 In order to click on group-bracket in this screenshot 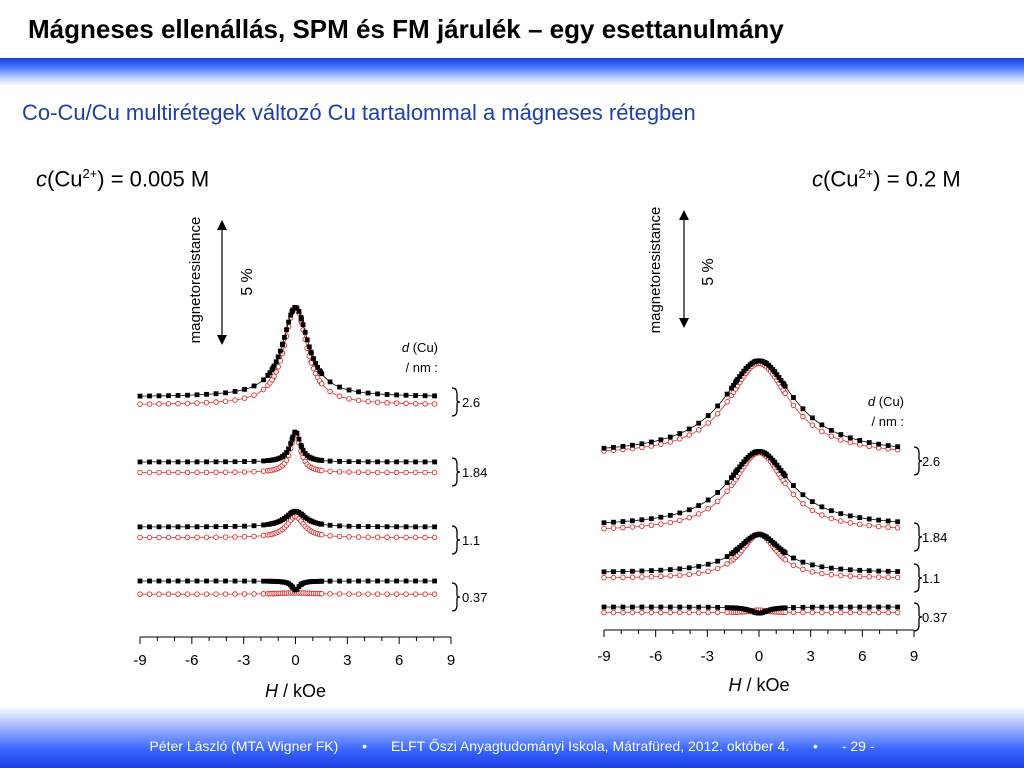, I will do `click(918, 578)`.